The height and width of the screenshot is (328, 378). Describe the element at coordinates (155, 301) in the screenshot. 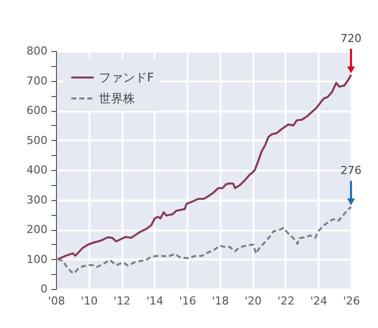

I see `x-tick-label: '14` at that location.